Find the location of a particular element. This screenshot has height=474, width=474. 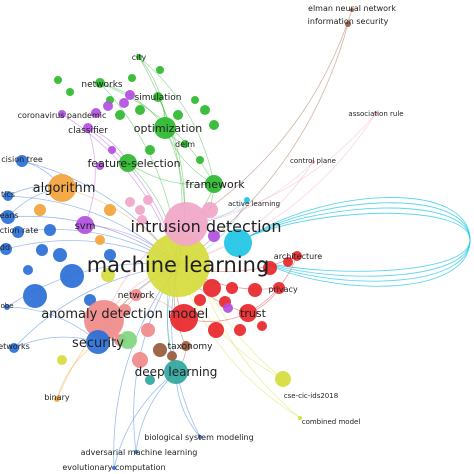

label-taxonomy: taxonomy is located at coordinates (191, 347).